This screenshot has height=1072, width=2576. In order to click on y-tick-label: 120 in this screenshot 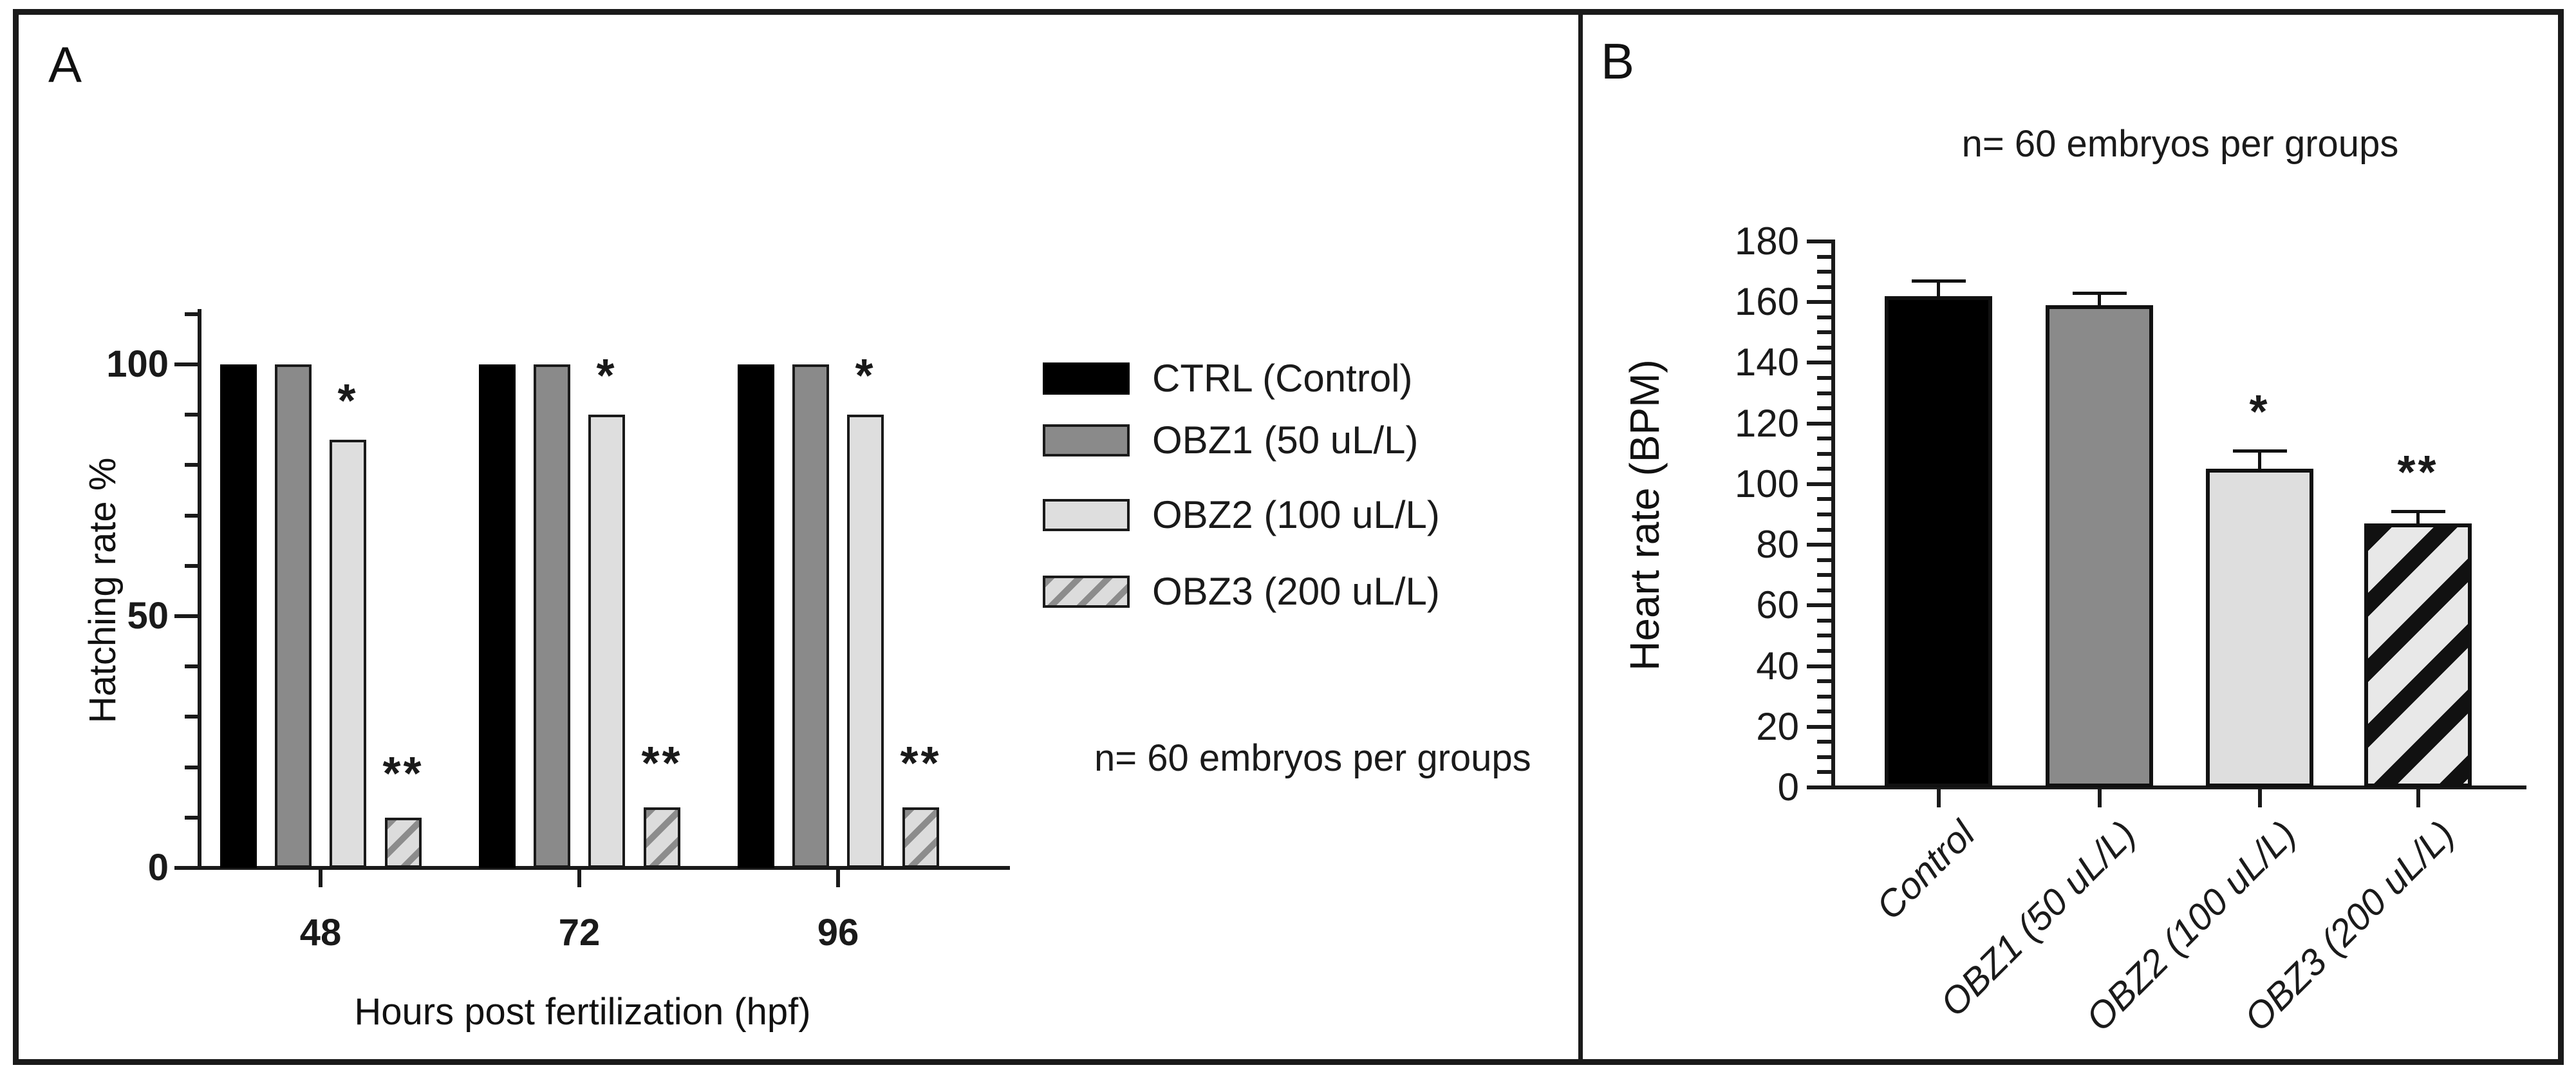, I will do `click(1766, 423)`.